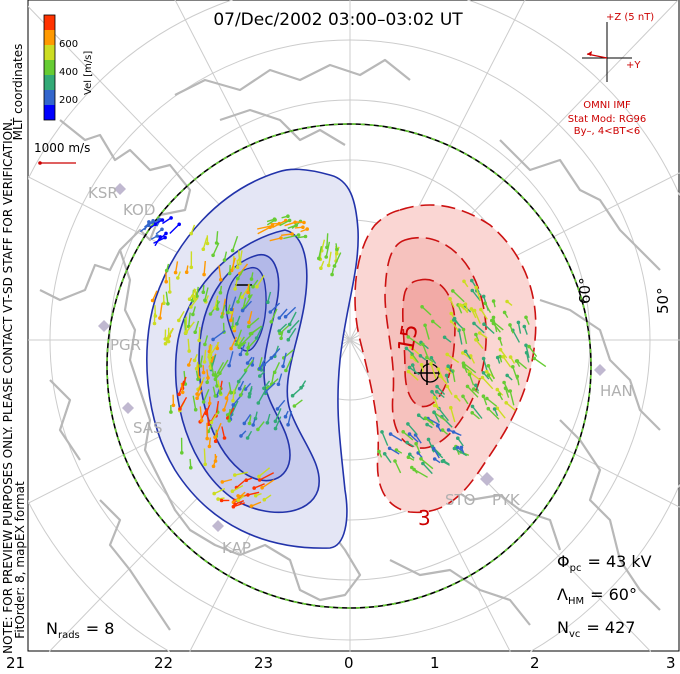 The image size is (680, 674). Describe the element at coordinates (597, 596) in the screenshot. I see `stat-lambda-hm: ΛHM = 60°` at that location.